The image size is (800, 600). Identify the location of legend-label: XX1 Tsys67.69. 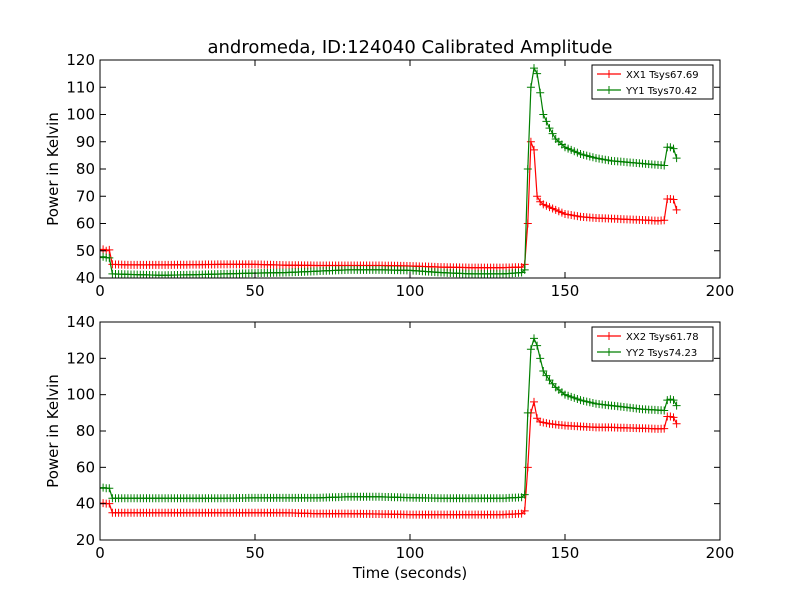
(662, 75).